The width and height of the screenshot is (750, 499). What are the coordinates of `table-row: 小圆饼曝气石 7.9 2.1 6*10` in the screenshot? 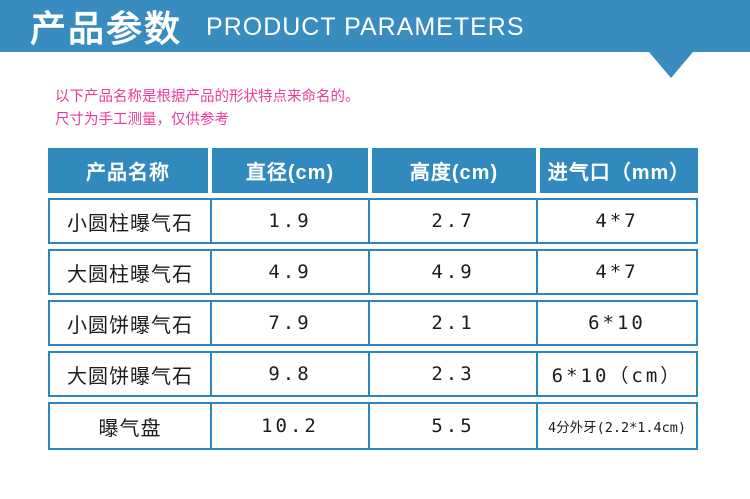 It's located at (373, 323).